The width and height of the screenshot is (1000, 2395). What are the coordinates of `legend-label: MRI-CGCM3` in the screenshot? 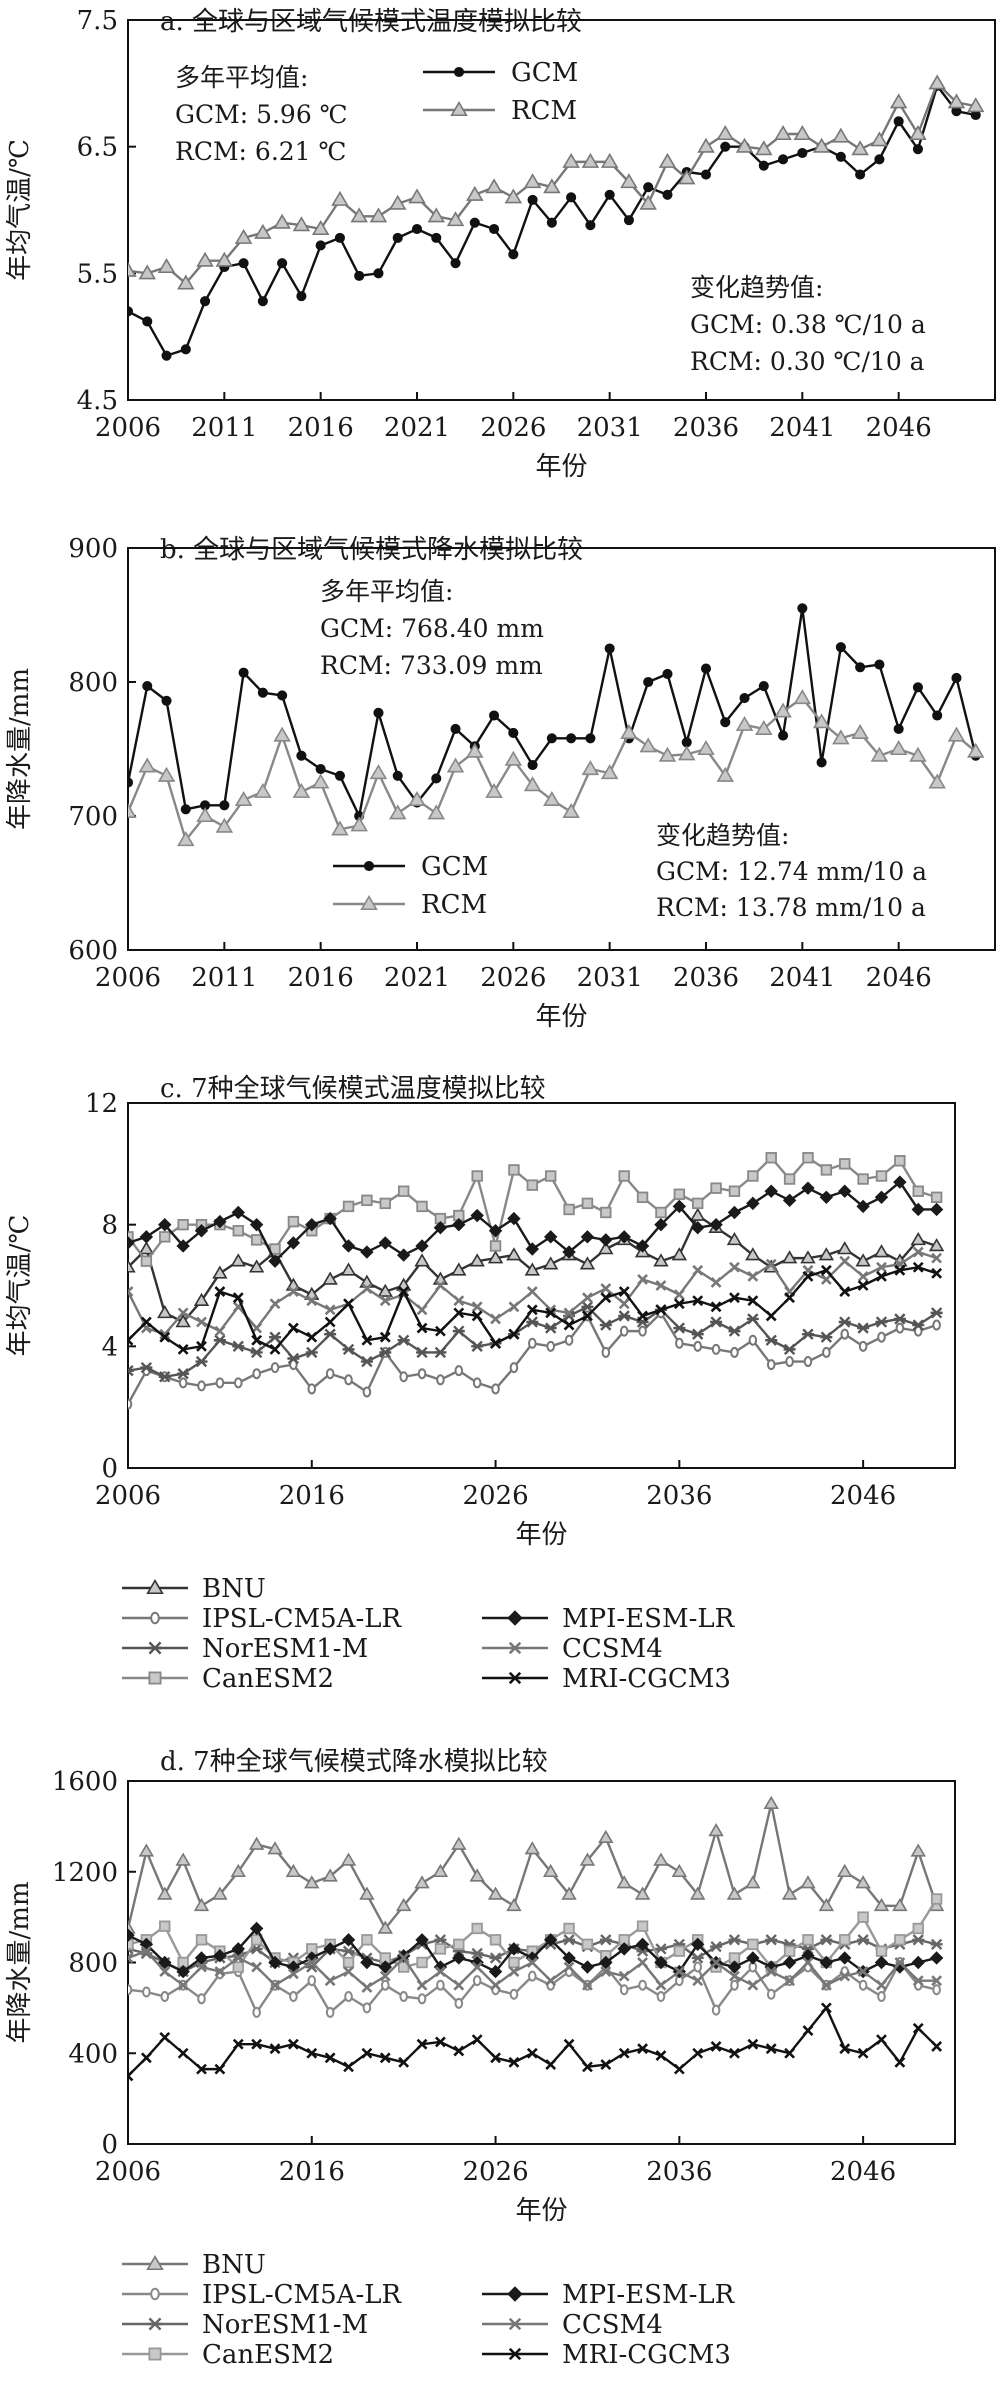 It's located at (646, 1679).